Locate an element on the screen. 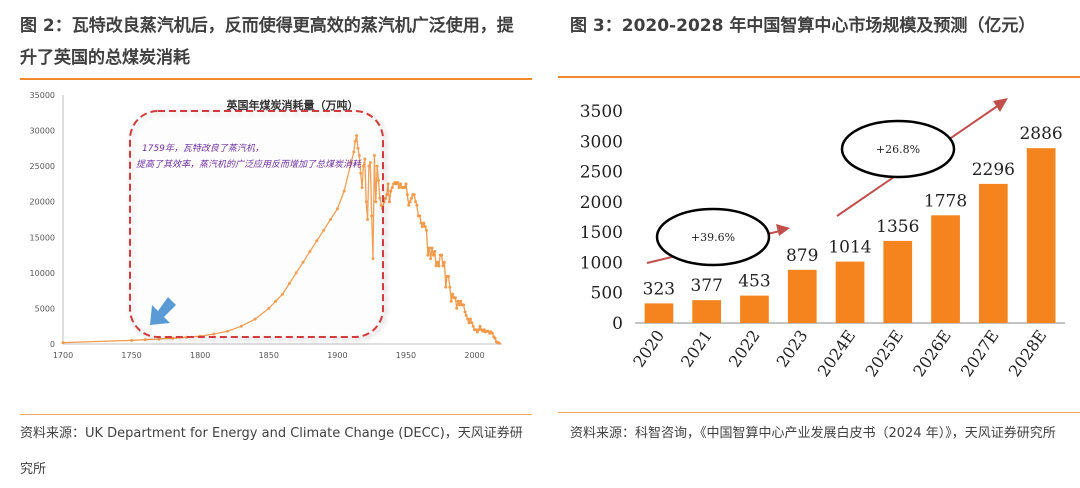  callout-arrow-icon is located at coordinates (163, 311).